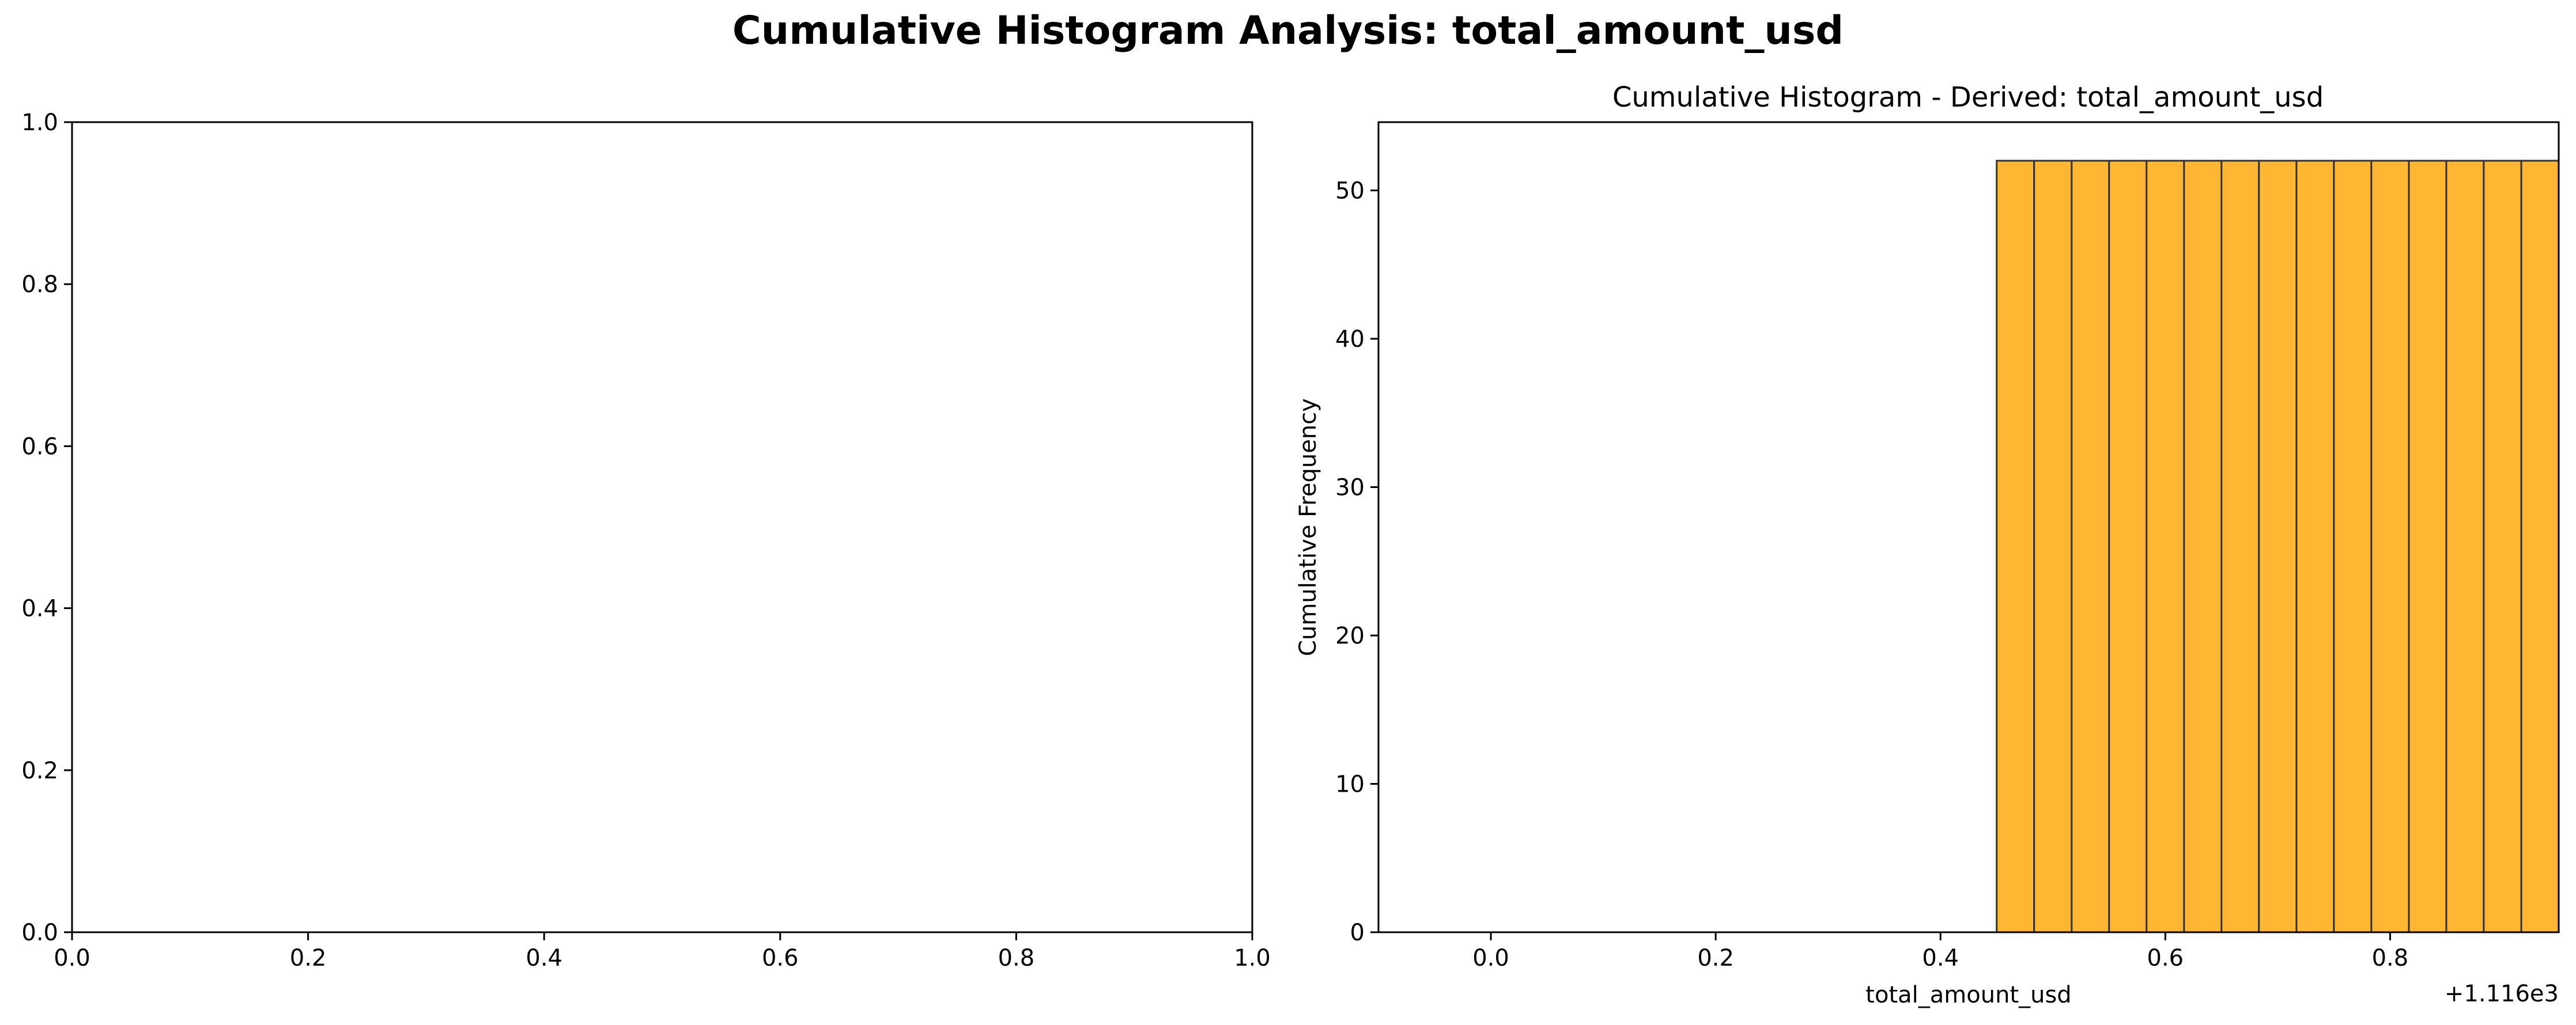  Describe the element at coordinates (1356, 561) in the screenshot. I see `right-y-ticks: 0 10 20 30 40 50` at that location.